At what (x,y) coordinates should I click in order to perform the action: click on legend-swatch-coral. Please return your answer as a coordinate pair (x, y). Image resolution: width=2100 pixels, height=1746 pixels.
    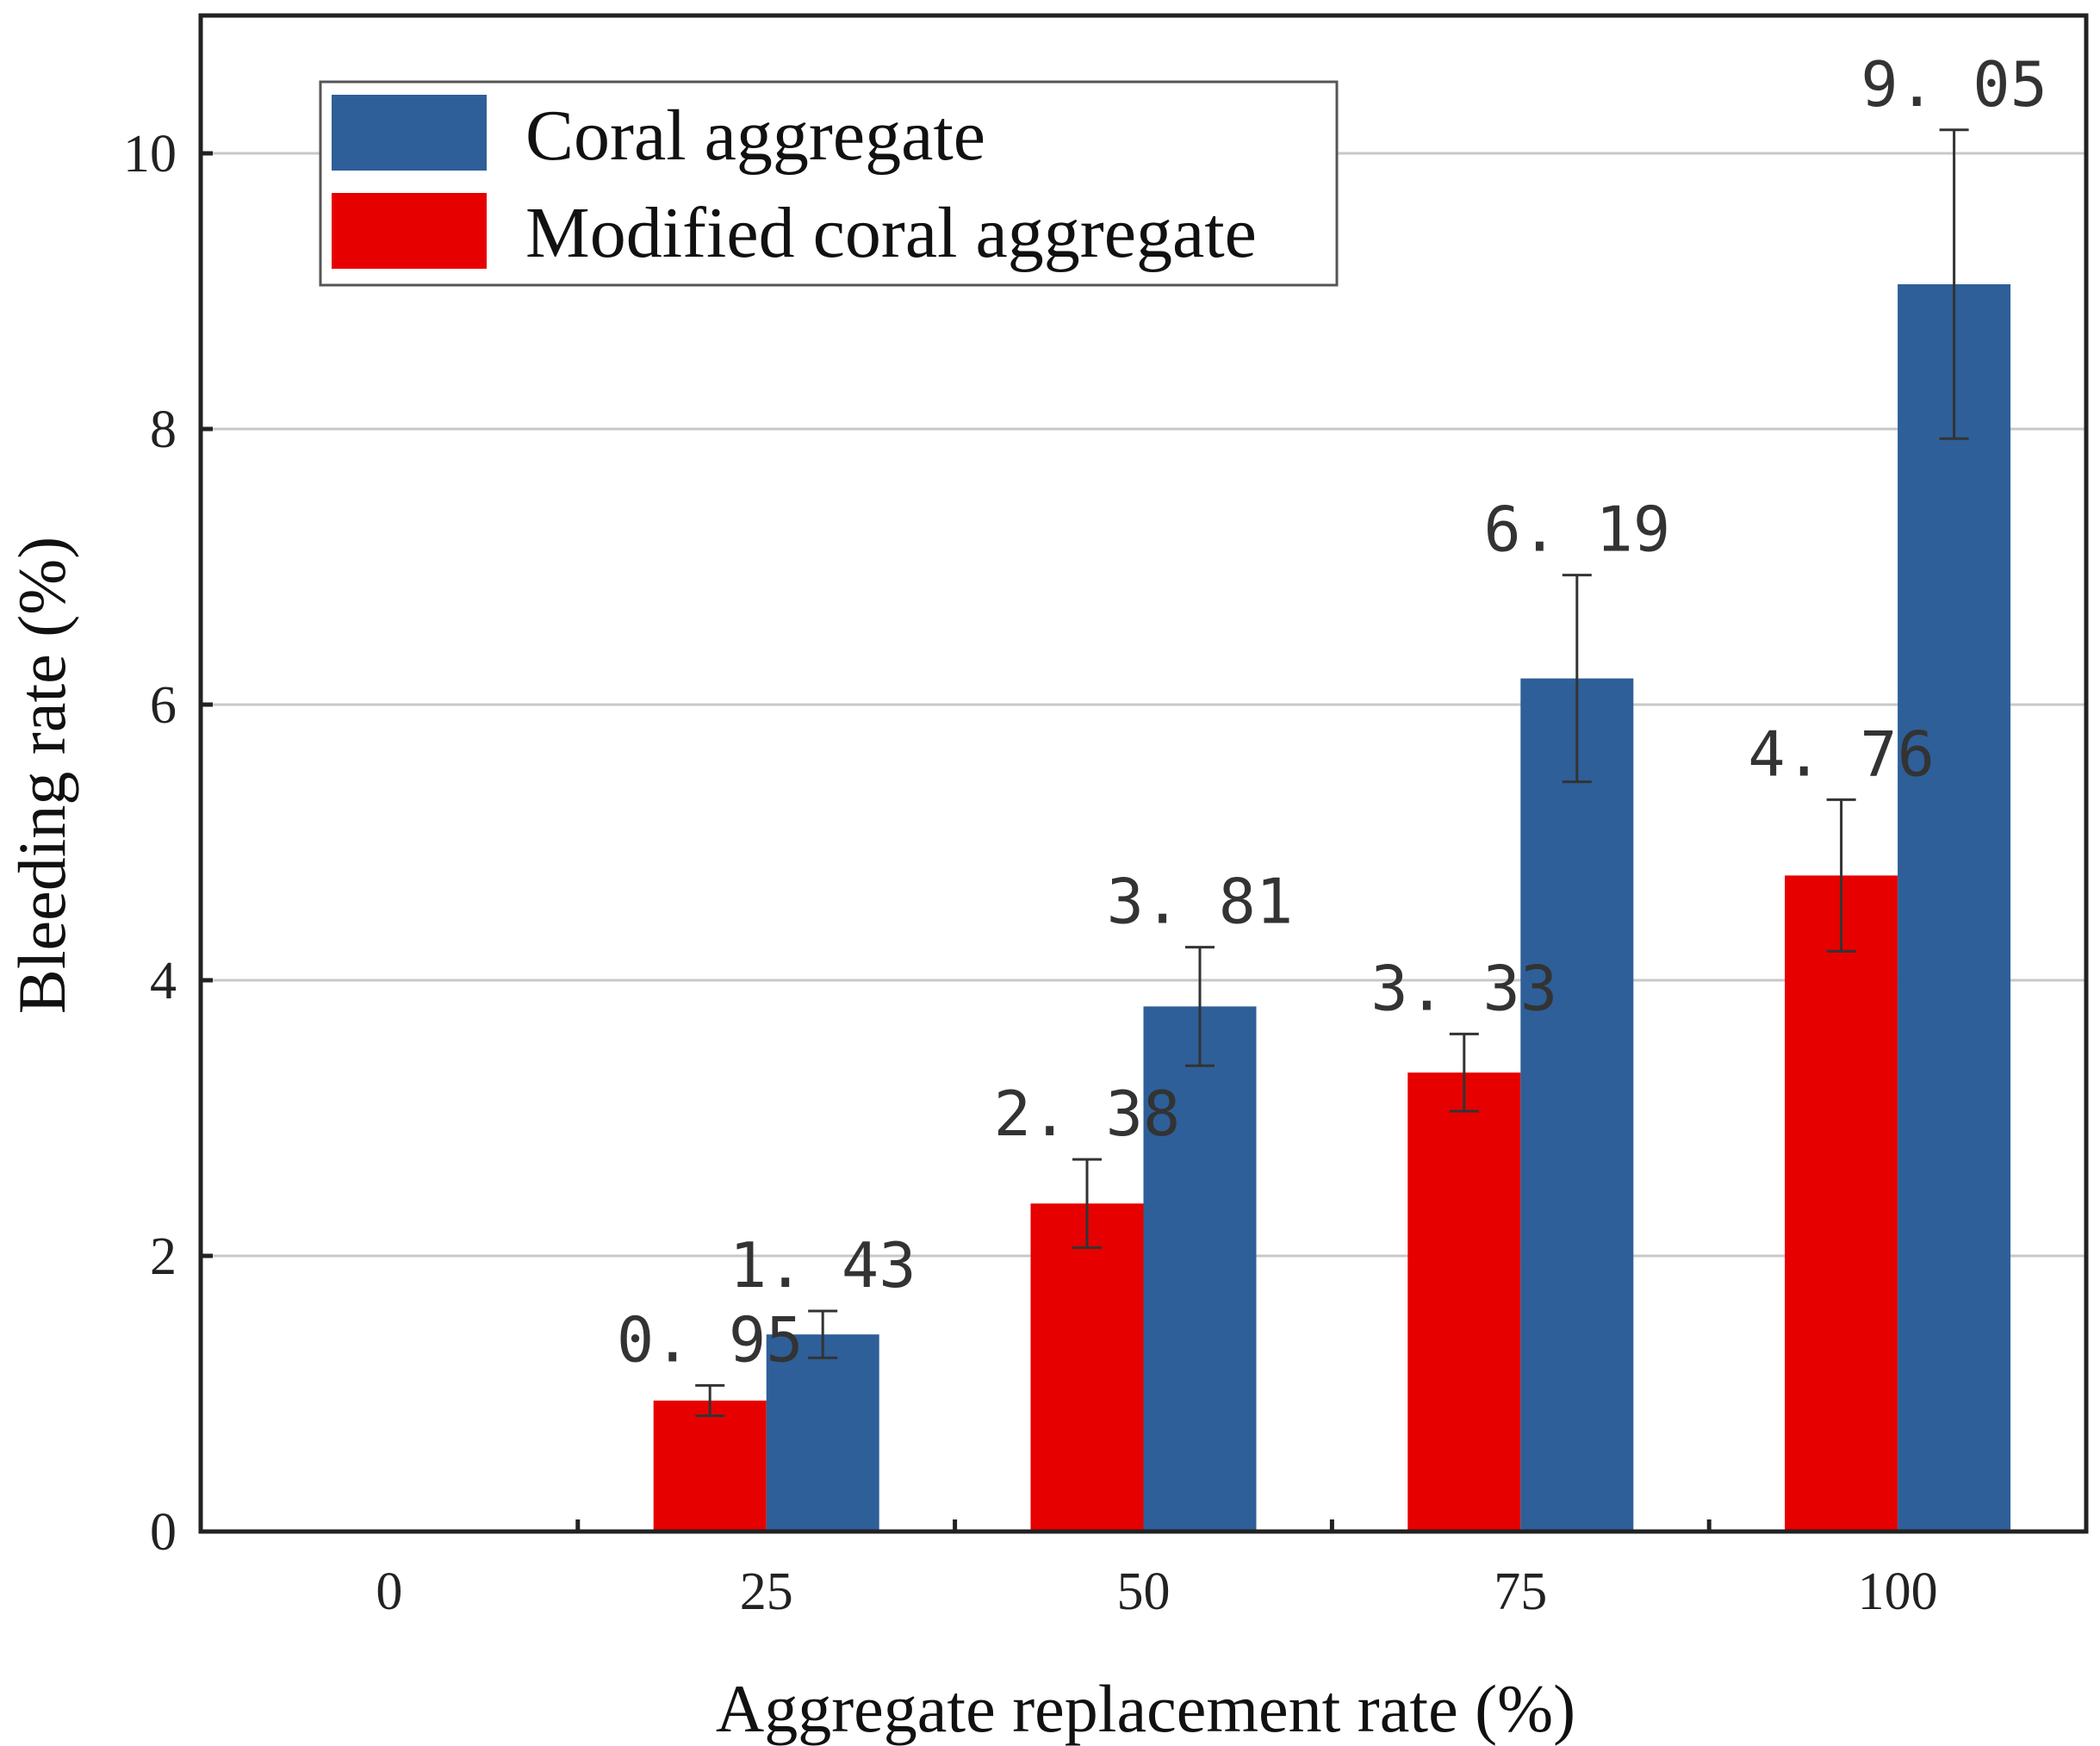
    Looking at the image, I should click on (410, 133).